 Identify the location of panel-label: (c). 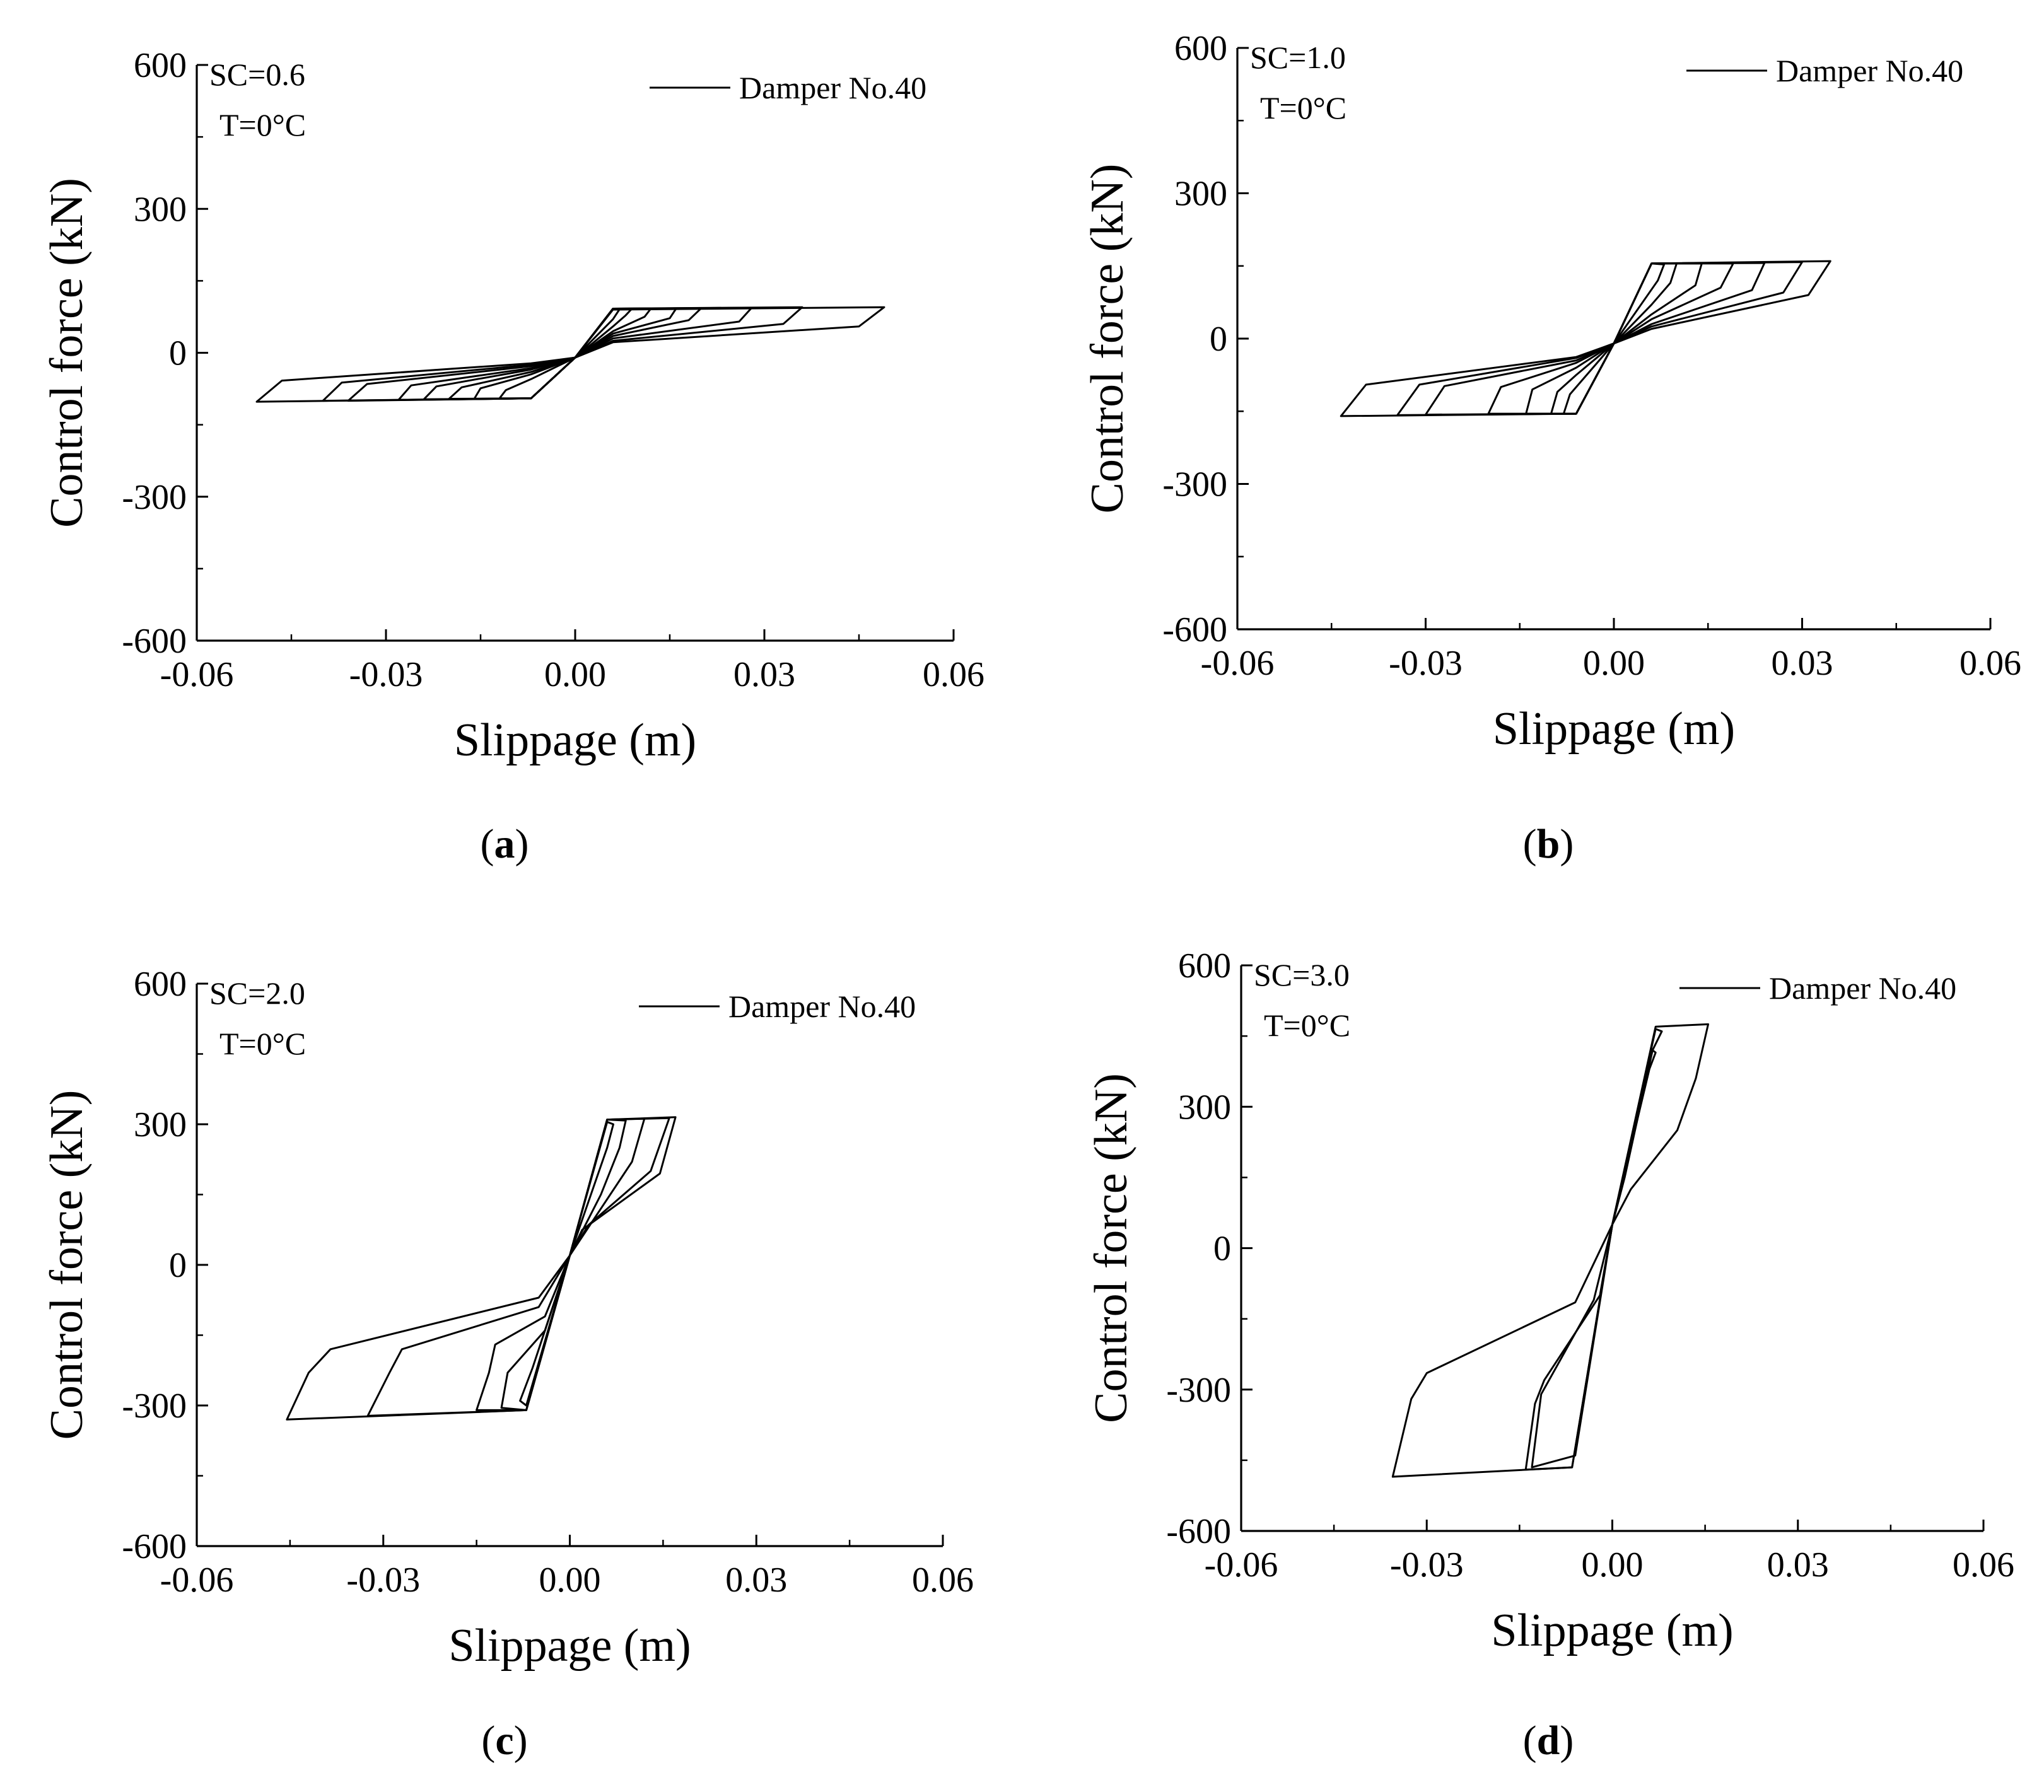
(504, 1741).